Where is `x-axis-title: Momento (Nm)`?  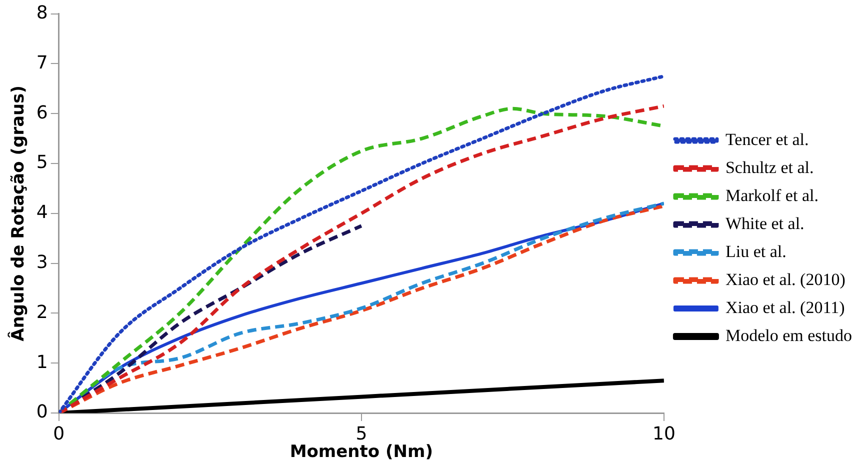
x-axis-title: Momento (Nm) is located at coordinates (361, 452).